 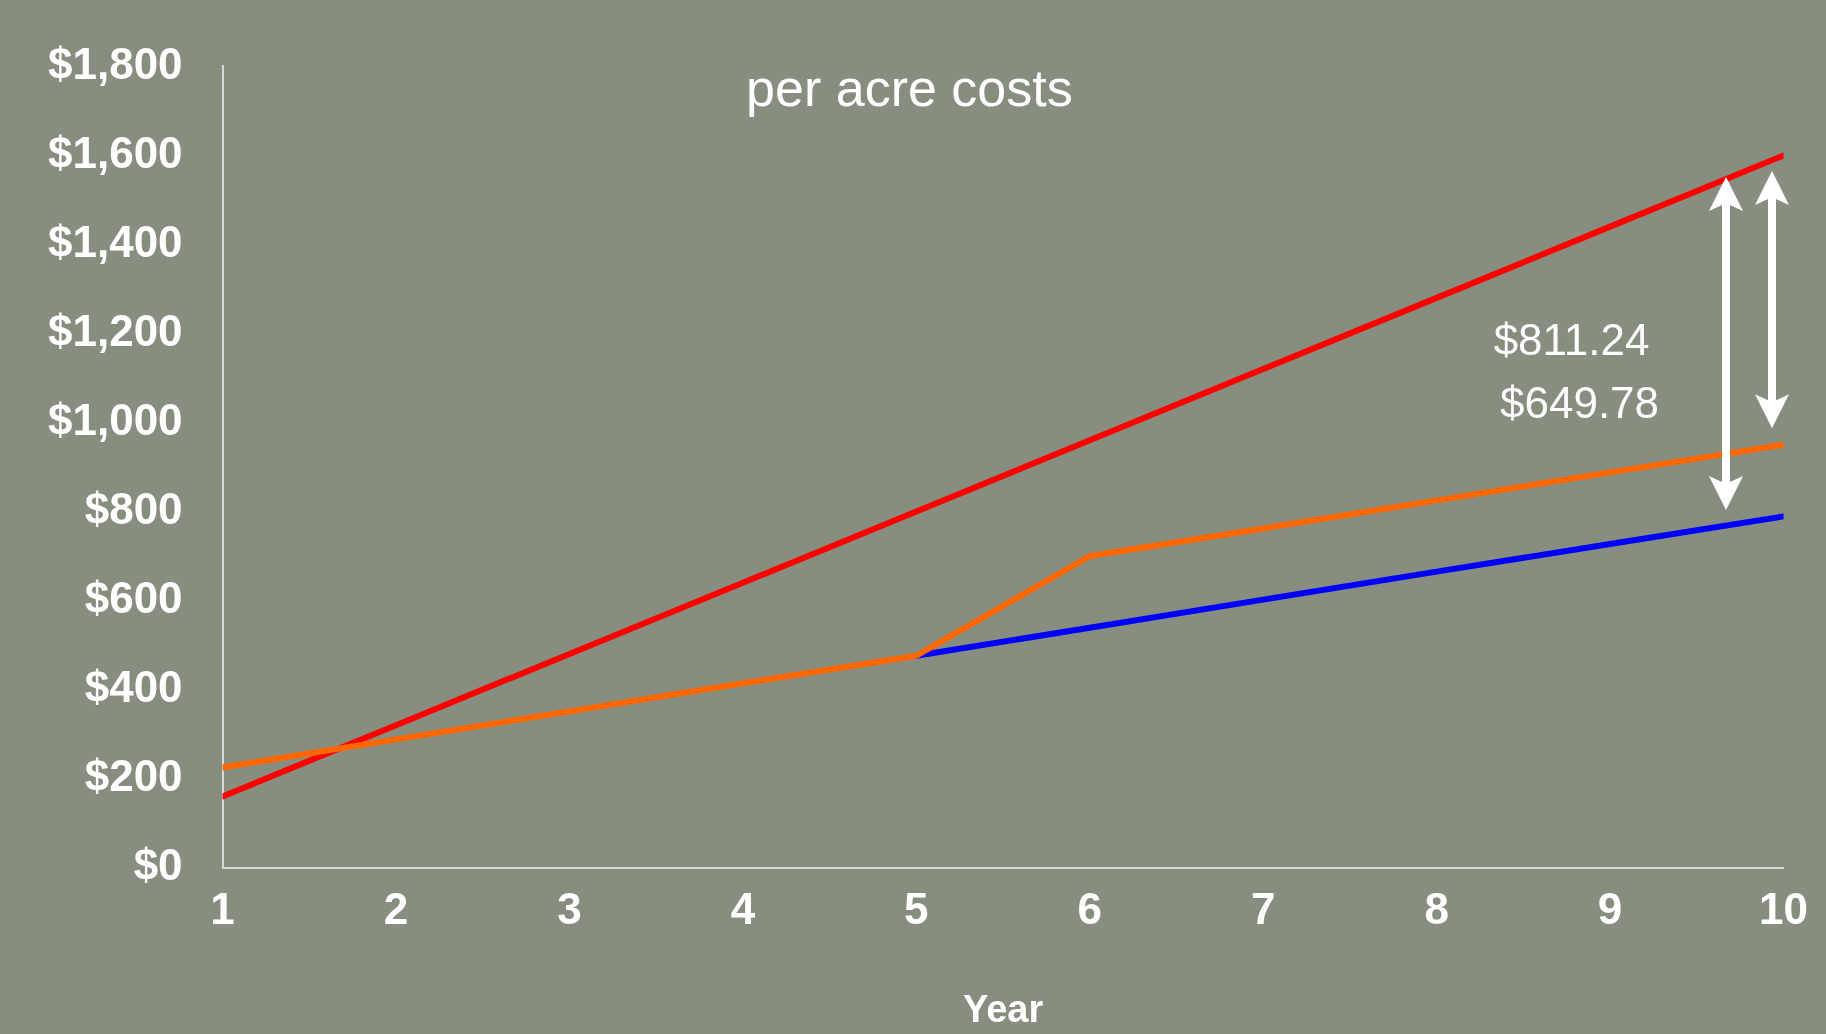 What do you see at coordinates (743, 909) in the screenshot?
I see `x-tick-label: 4` at bounding box center [743, 909].